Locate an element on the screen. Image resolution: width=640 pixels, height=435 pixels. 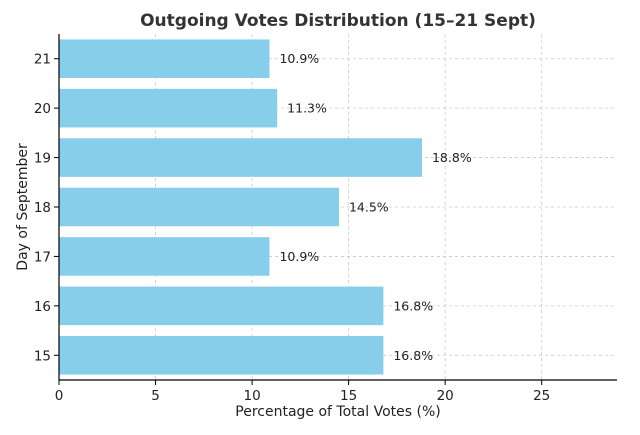
y-tick-label: 20 is located at coordinates (42, 109).